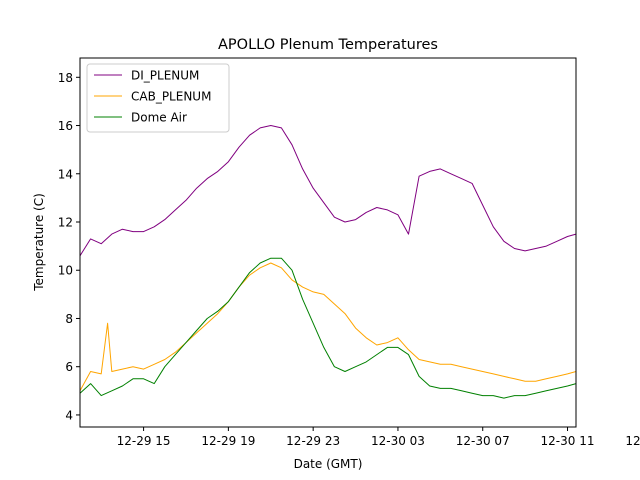 The image size is (640, 480). Describe the element at coordinates (144, 441) in the screenshot. I see `x-tick-label: 12-29 15` at that location.